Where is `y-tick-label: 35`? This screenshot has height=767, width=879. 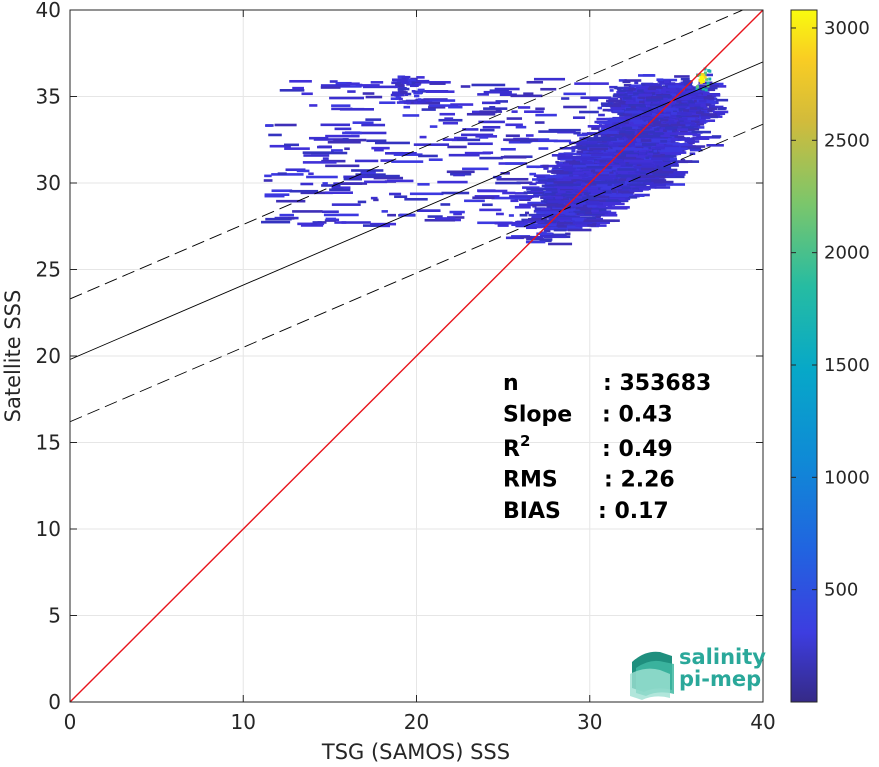
y-tick-label: 35 is located at coordinates (48, 97).